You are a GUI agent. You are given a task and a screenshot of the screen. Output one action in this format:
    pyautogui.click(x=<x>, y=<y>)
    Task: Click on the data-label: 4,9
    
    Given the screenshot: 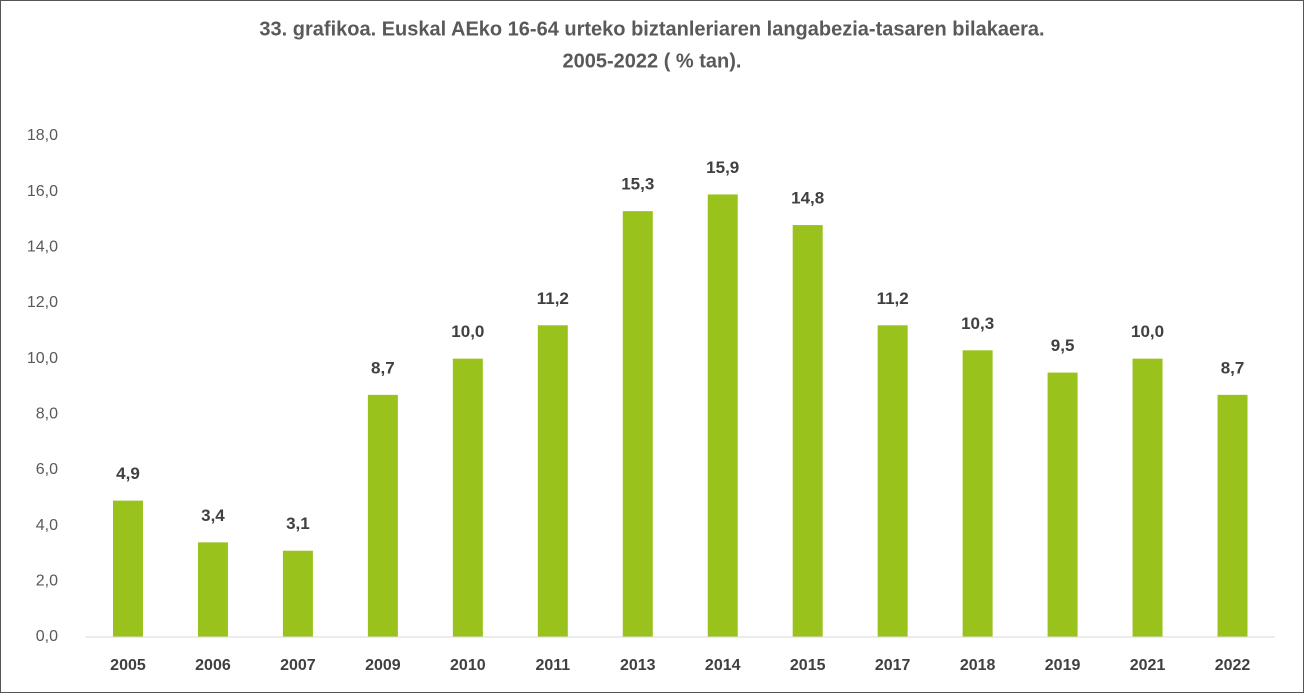 What is the action you would take?
    pyautogui.click(x=128, y=473)
    